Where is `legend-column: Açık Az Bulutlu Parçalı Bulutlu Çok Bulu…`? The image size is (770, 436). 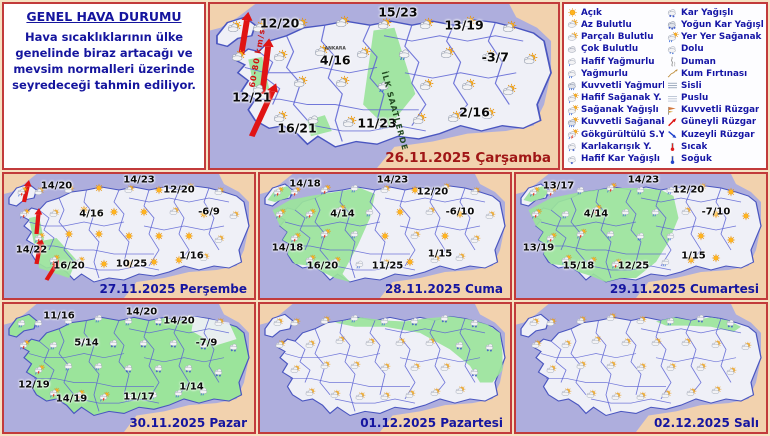
legend-column: Açık Az Bulutlu Parçalı Bulutlu Çok Bulu… is located at coordinates (615, 86).